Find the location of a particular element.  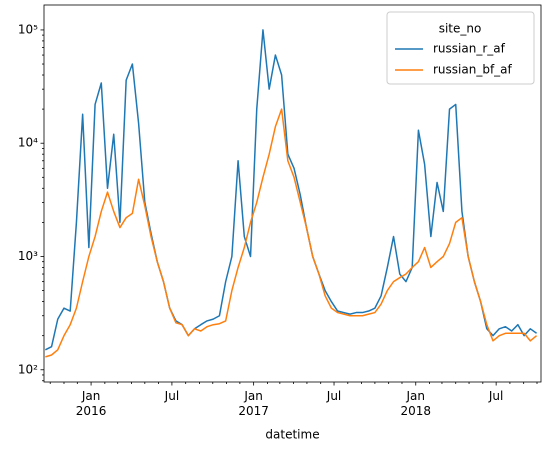

x-tick-label: Jan 2017 is located at coordinates (253, 403).